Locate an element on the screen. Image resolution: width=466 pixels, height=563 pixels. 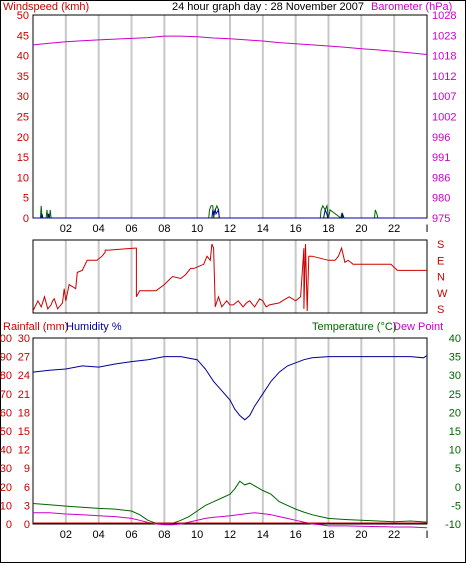
rain-y-tick-10: 0 is located at coordinates (9, 525).